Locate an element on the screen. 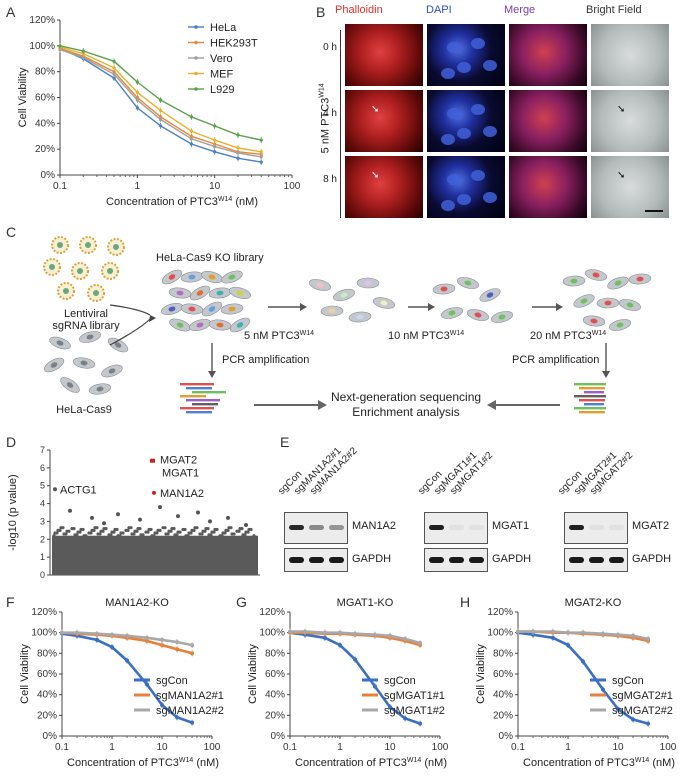 Image resolution: width=692 pixels, height=778 pixels. y-tick-label: 2 is located at coordinates (42, 539).